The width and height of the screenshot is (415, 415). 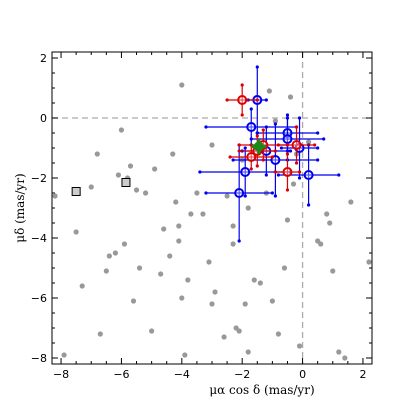 What do you see at coordinates (126, 182) in the screenshot?
I see `square-marker-point` at bounding box center [126, 182].